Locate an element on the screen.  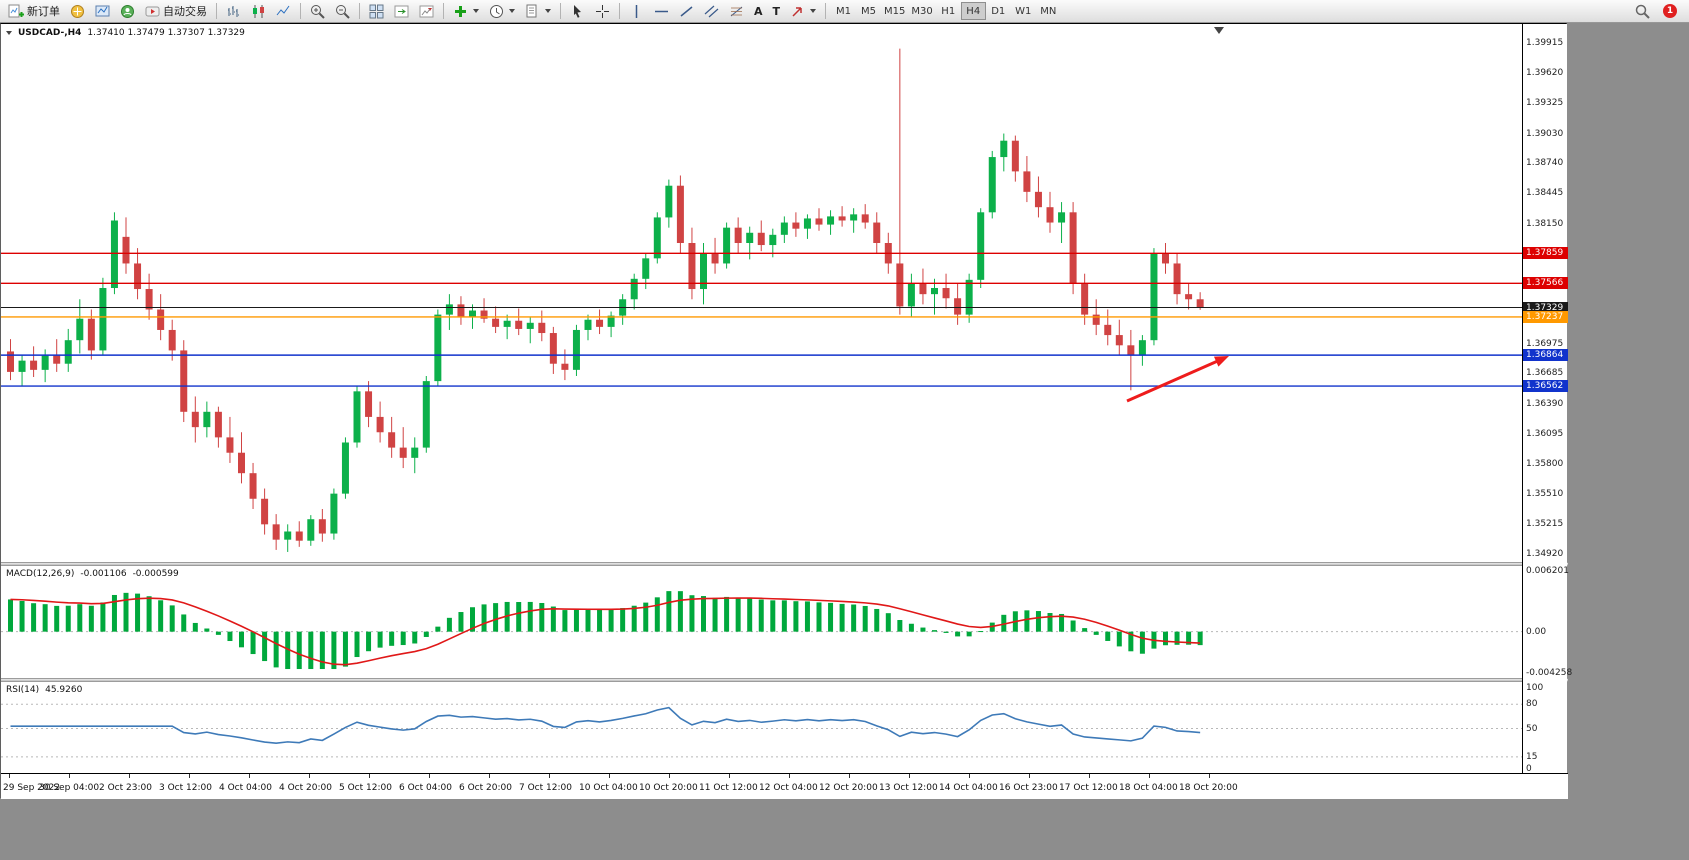
annotation-arrow-line is located at coordinates (1174, 380).